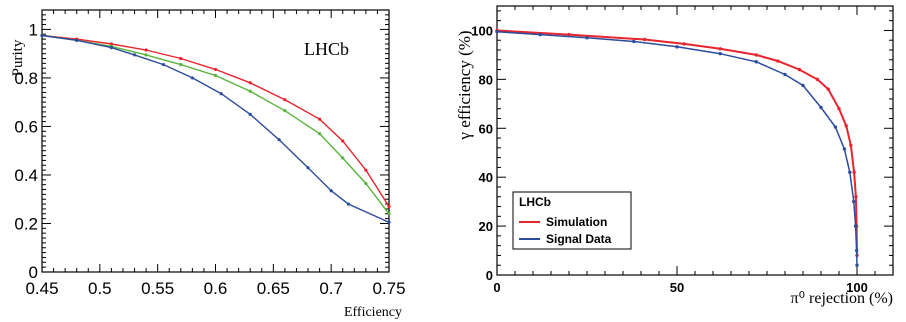 This screenshot has width=906, height=322. What do you see at coordinates (26, 175) in the screenshot?
I see `left-y-tick-label: 0.4` at bounding box center [26, 175].